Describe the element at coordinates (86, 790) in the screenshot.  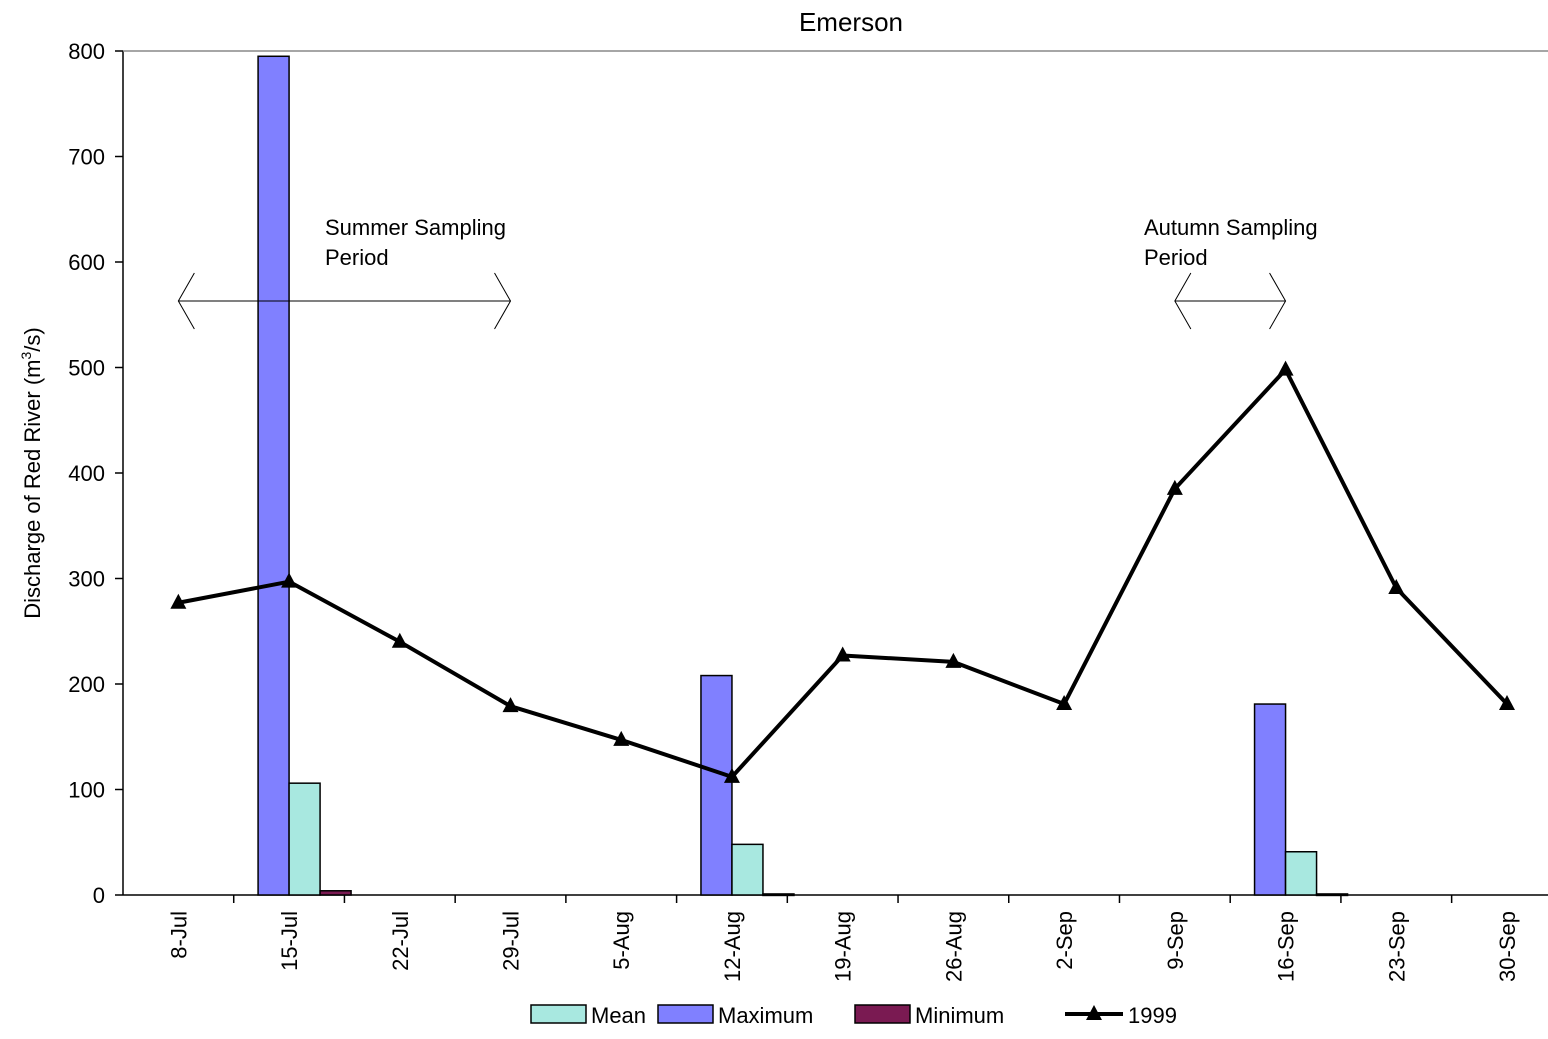
I see `y-tick-label: 100` at that location.